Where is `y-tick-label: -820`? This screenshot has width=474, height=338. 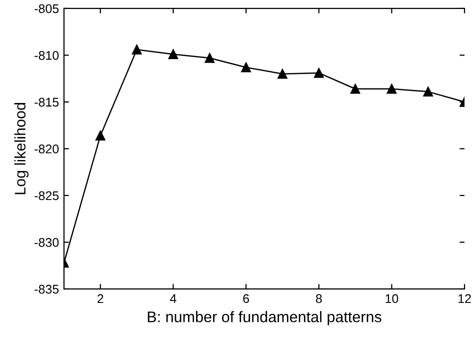 y-tick-label: -820 is located at coordinates (46, 149).